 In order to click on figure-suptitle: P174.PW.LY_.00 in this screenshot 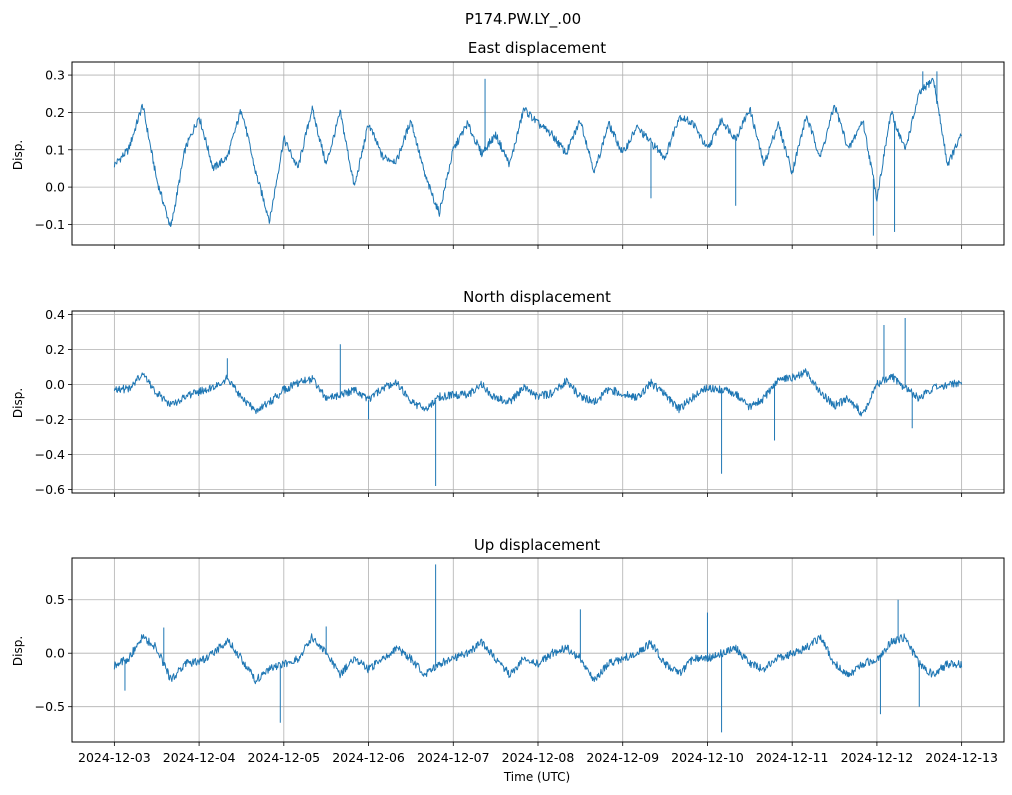, I will do `click(523, 19)`.